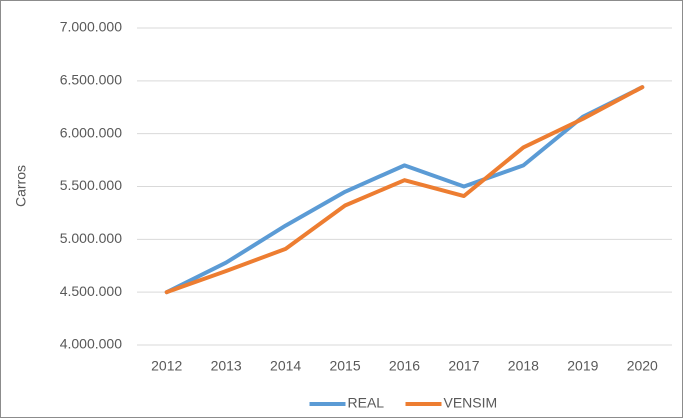 This screenshot has width=683, height=418. What do you see at coordinates (21, 186) in the screenshot?
I see `y-axis-label: Carros` at bounding box center [21, 186].